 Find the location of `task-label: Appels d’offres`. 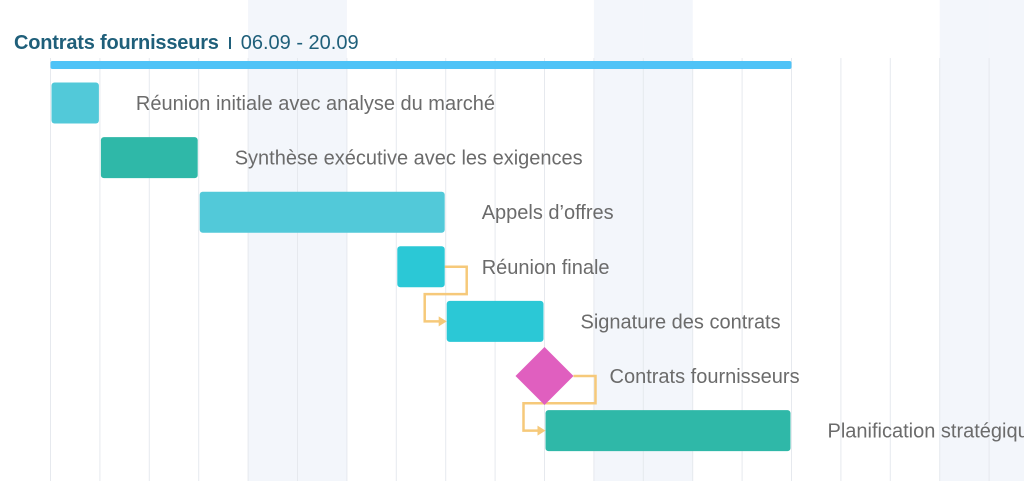

task-label: Appels d’offres is located at coordinates (548, 213).